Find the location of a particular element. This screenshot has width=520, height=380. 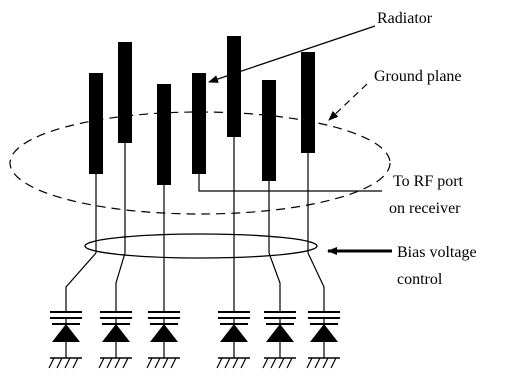

ground-plane-label: Ground plane is located at coordinates (418, 76).